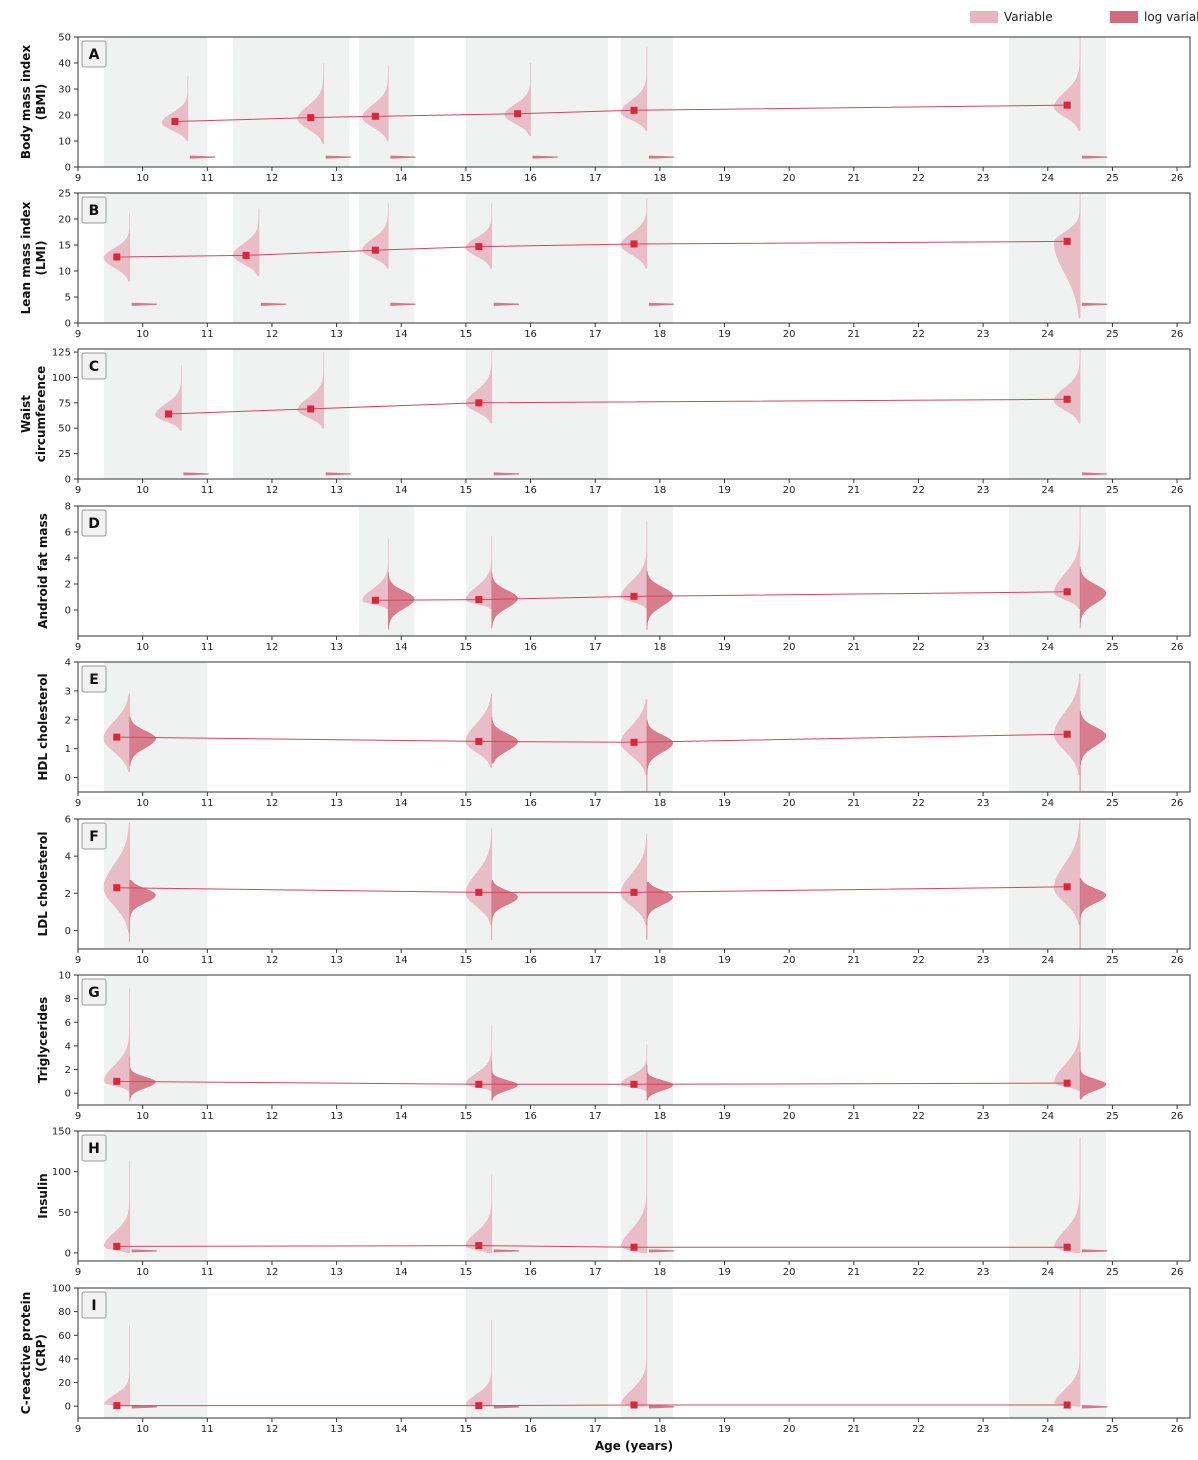 The width and height of the screenshot is (1198, 1460). What do you see at coordinates (94, 211) in the screenshot?
I see `panel-letter: B` at bounding box center [94, 211].